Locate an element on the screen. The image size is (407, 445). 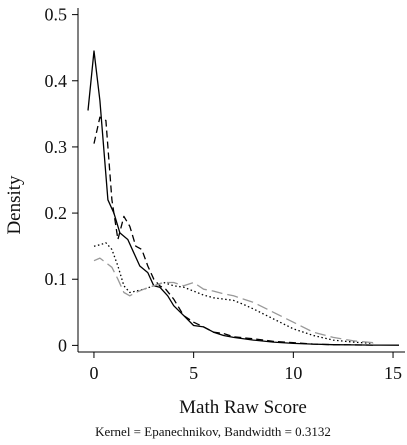
y-tick-label: 0.3 is located at coordinates (56, 147).